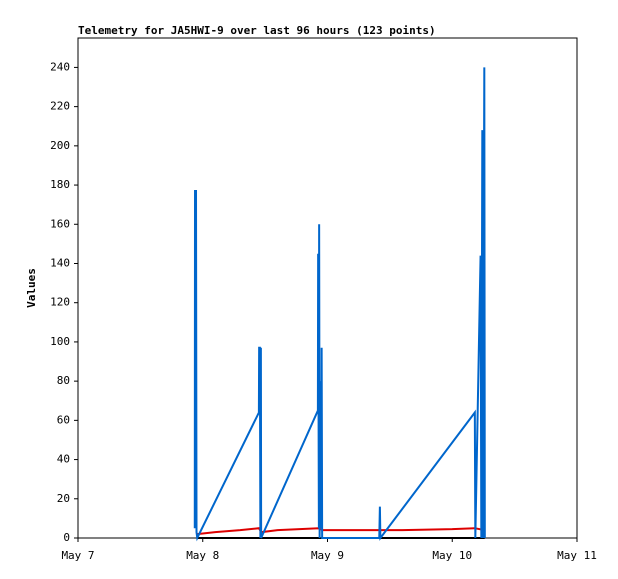 This screenshot has height=579, width=618. What do you see at coordinates (60, 262) in the screenshot?
I see `y-tick-label: 140` at bounding box center [60, 262].